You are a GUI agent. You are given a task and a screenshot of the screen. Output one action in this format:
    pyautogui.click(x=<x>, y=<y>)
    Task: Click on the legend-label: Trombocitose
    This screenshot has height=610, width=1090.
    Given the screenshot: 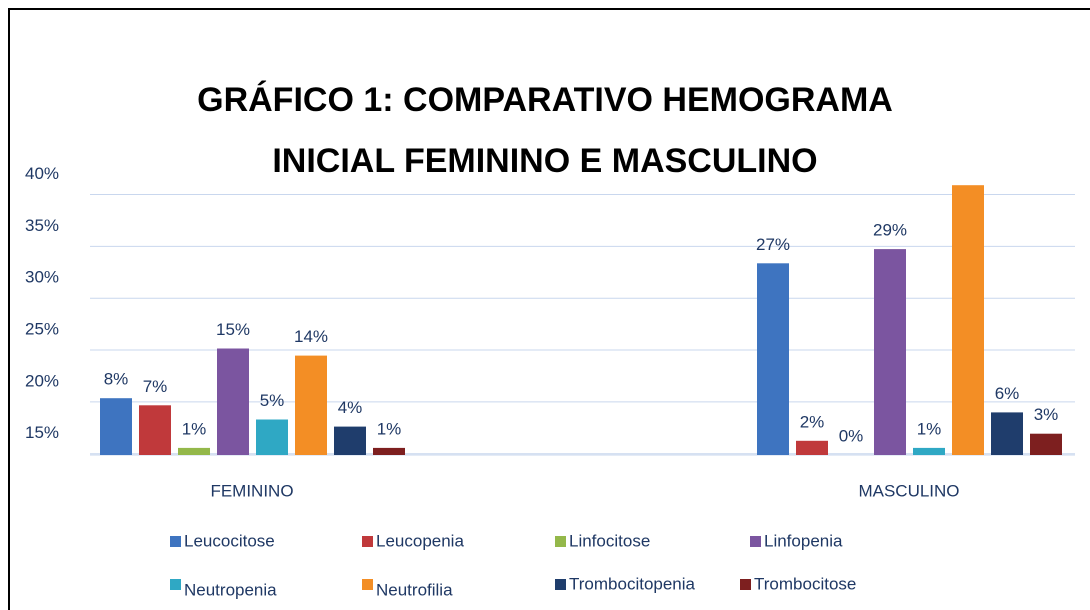 What is the action you would take?
    pyautogui.click(x=805, y=583)
    